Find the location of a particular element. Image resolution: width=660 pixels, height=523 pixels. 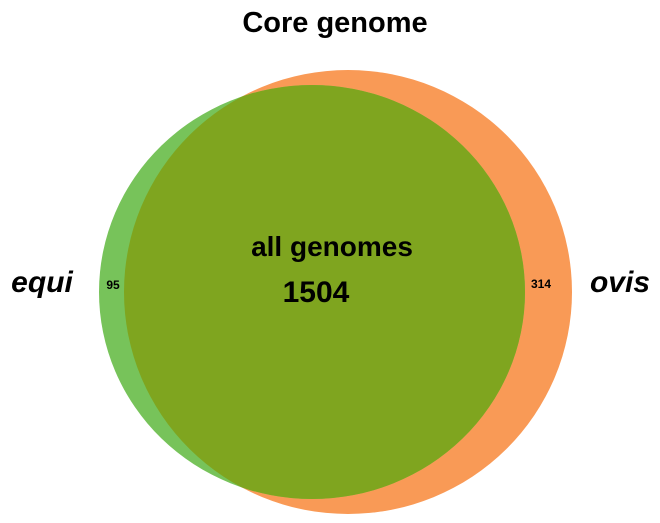

ovis-unique-count: 314 is located at coordinates (541, 284).